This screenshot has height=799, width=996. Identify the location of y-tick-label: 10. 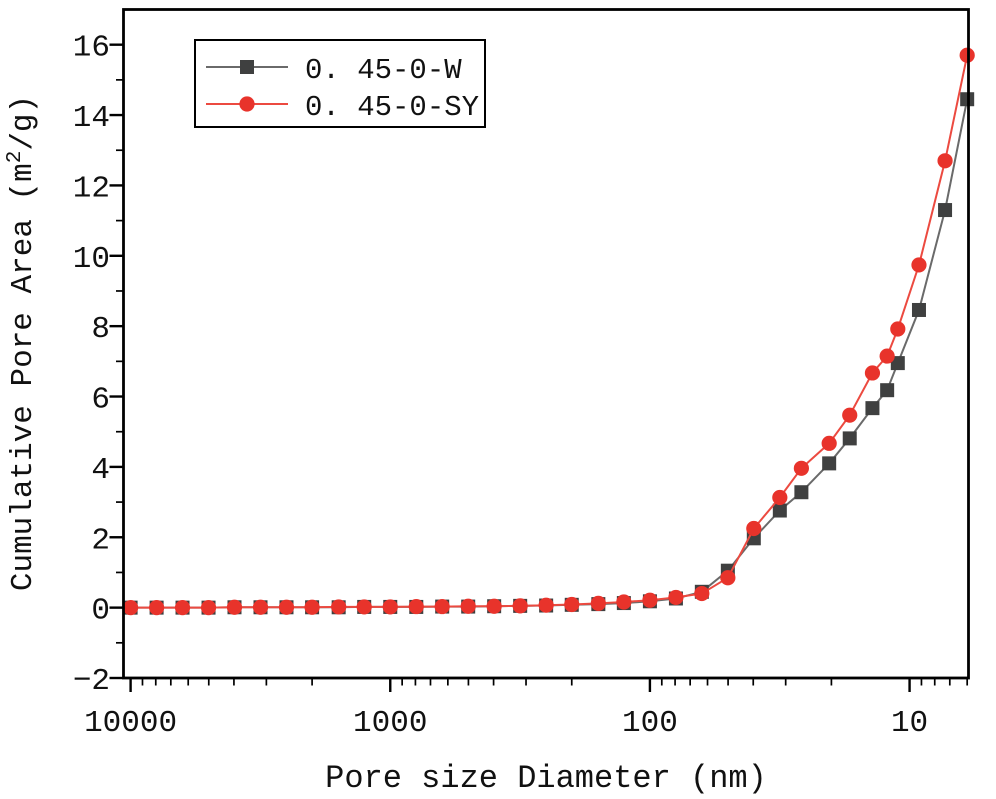
(91, 259).